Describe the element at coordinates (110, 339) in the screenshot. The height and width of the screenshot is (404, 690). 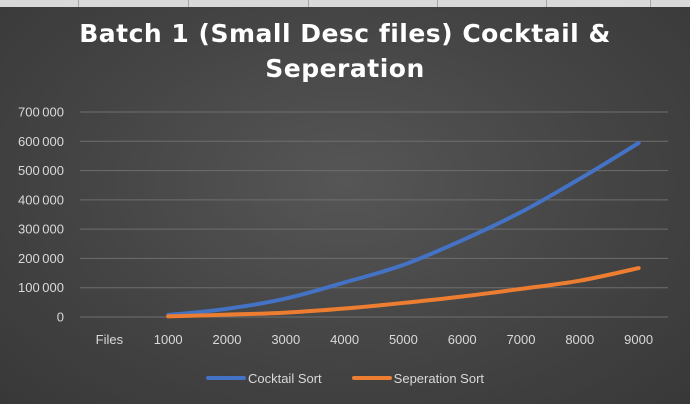
I see `x-tick-label: Files` at that location.